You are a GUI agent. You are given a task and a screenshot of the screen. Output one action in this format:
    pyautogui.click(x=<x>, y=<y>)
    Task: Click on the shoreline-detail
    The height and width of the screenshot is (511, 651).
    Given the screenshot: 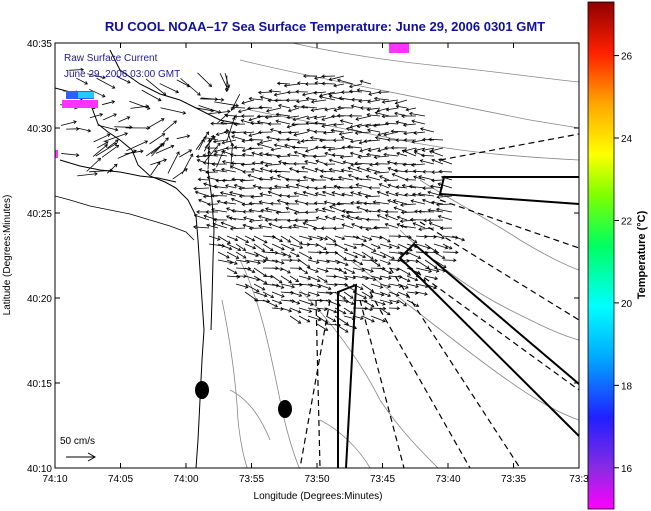 What is the action you would take?
    pyautogui.click(x=125, y=218)
    